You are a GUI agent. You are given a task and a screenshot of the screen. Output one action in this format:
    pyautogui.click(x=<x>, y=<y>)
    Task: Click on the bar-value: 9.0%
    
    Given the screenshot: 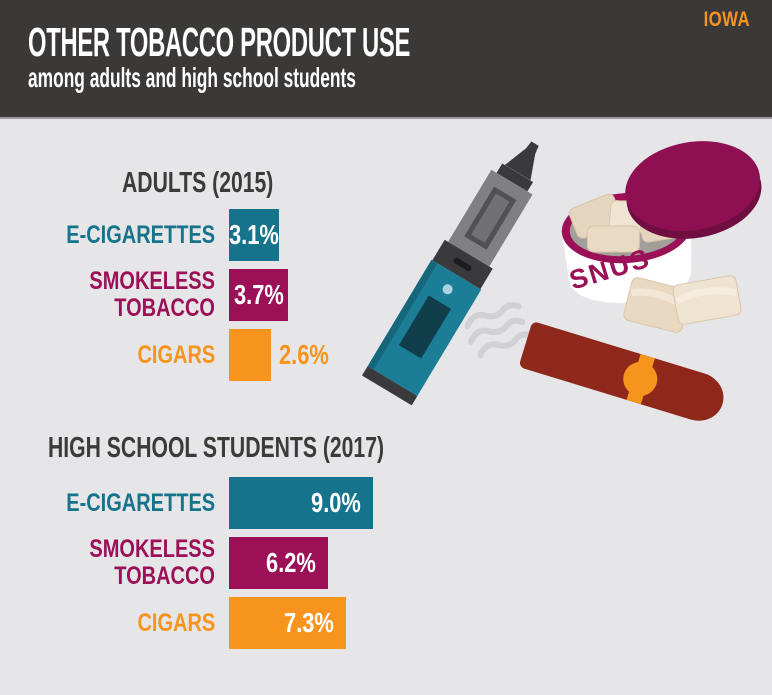 What is the action you would take?
    pyautogui.click(x=336, y=502)
    